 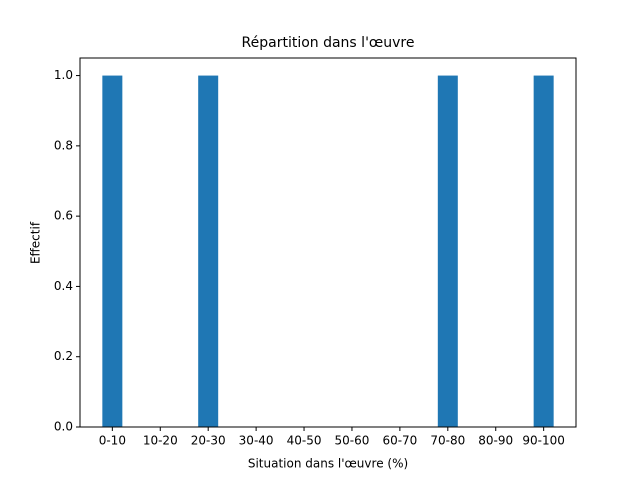 I want to click on y-tick-label: 0.4, so click(x=63, y=286).